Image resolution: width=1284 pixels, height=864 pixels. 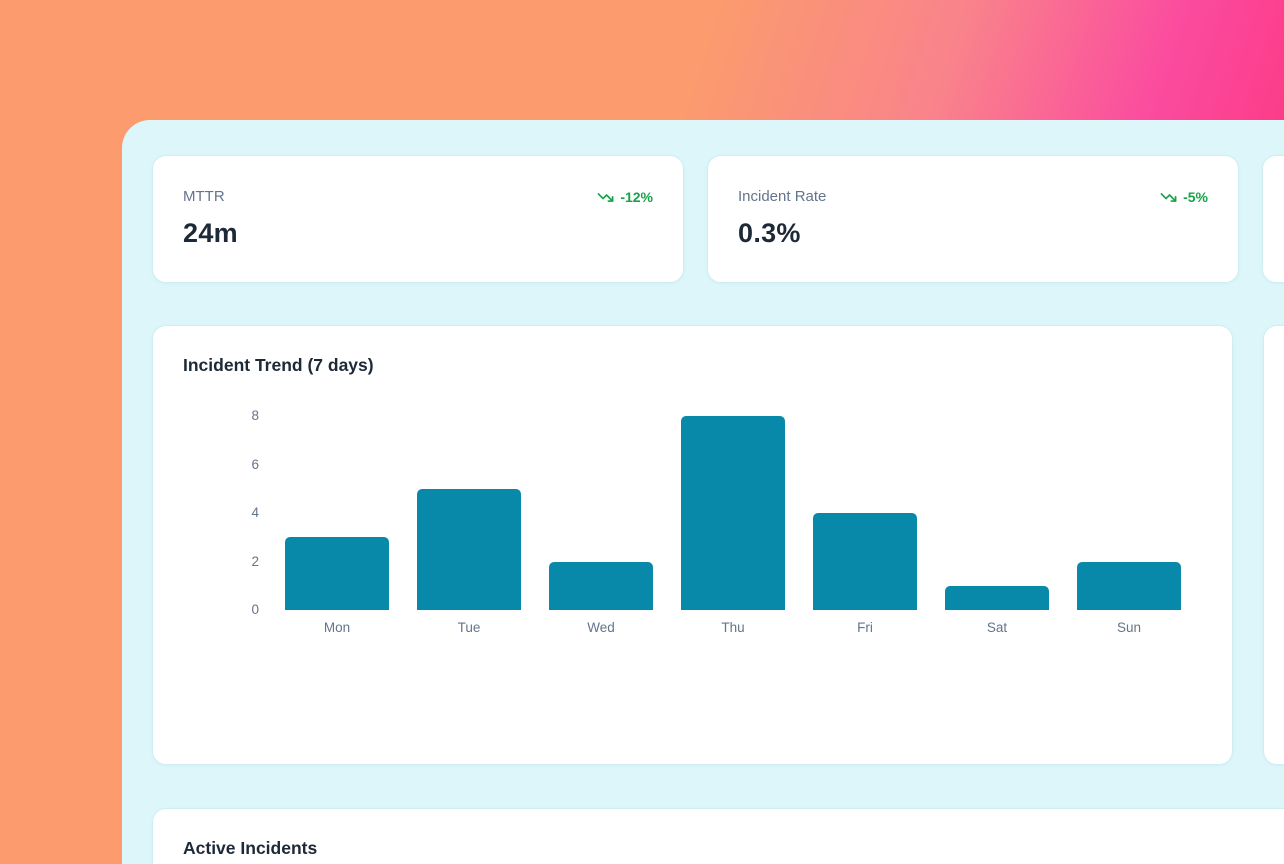 I want to click on stat-trend-badge: -12%, so click(x=625, y=197).